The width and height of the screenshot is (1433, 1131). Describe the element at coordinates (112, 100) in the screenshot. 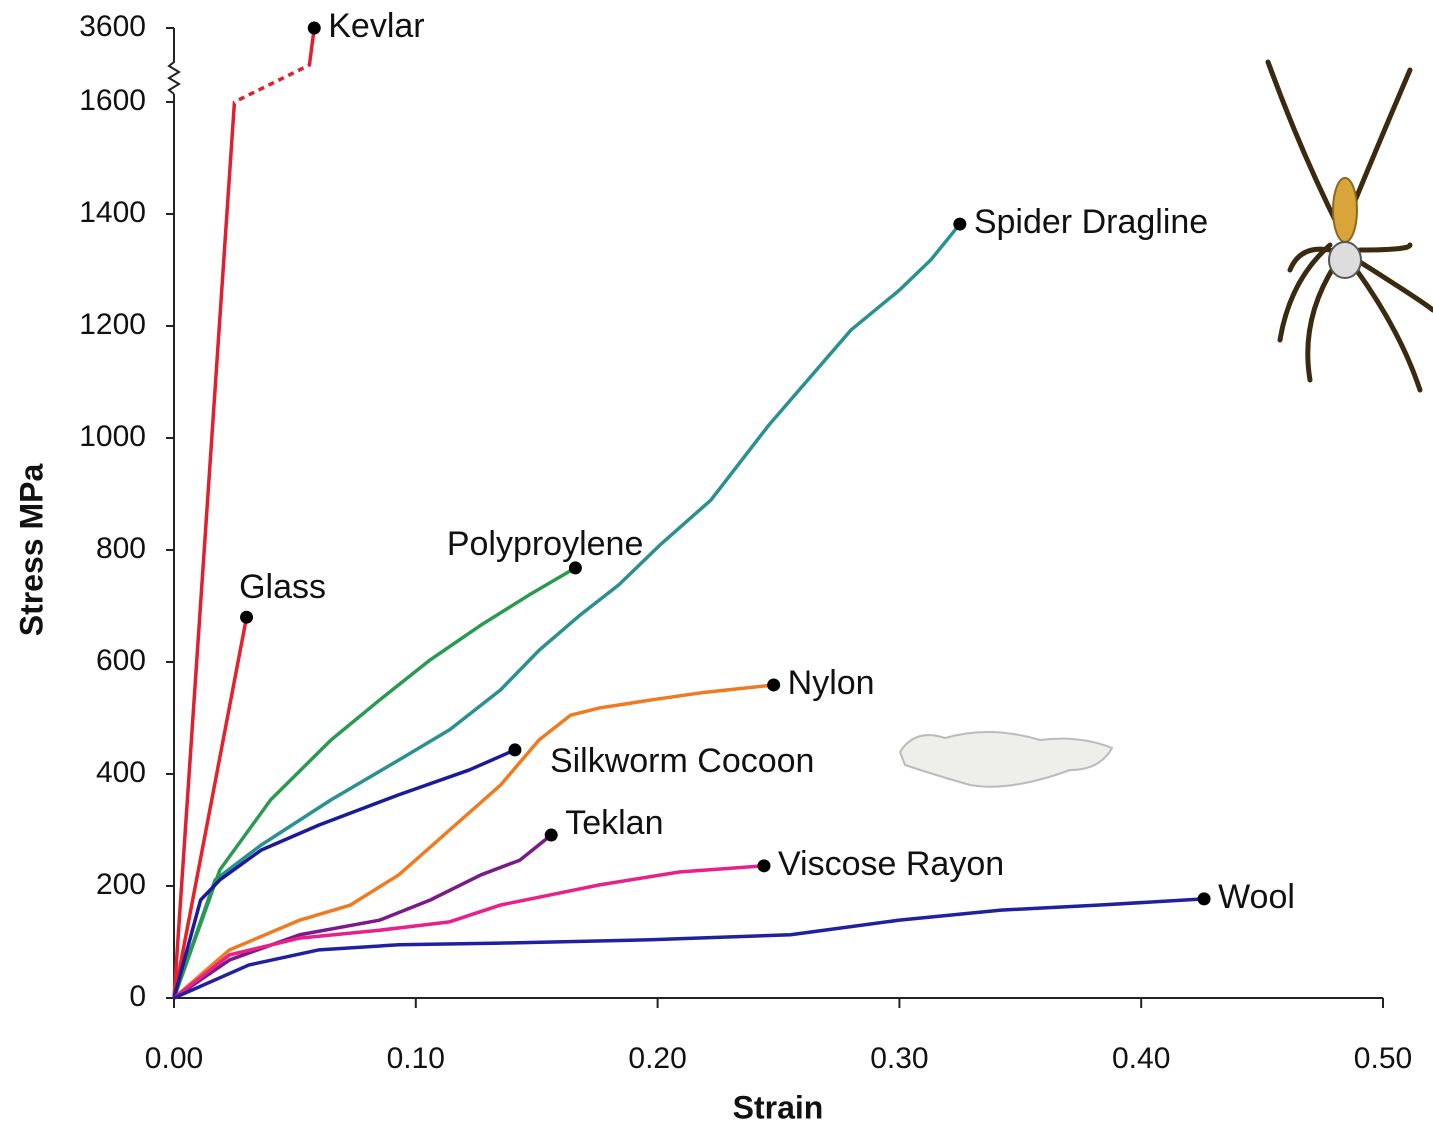

I see `y-tick-label: 1600` at that location.